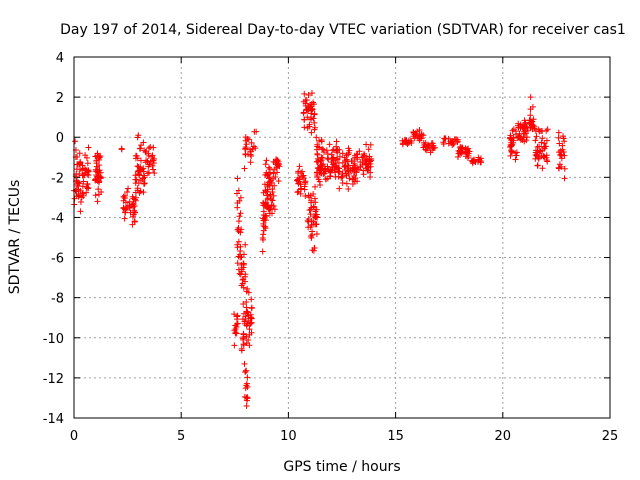 The image size is (640, 480). What do you see at coordinates (53, 379) in the screenshot?
I see `y-tick-label: -12` at bounding box center [53, 379].